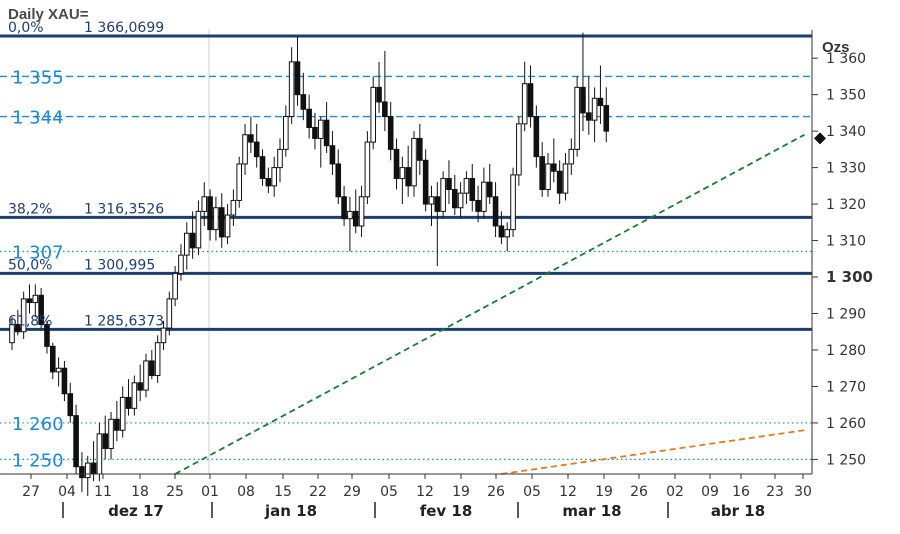 This screenshot has width=900, height=534. I want to click on fib-level-pct: 50,0%, so click(30, 265).